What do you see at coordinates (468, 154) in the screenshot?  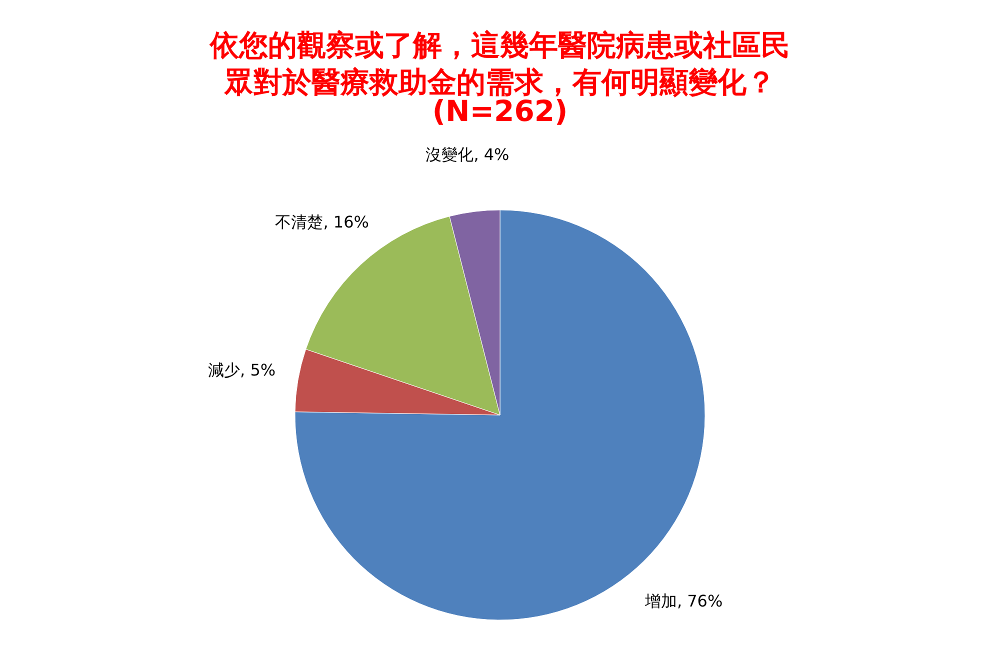 I see `slice-label: 沒變化, 4%` at bounding box center [468, 154].